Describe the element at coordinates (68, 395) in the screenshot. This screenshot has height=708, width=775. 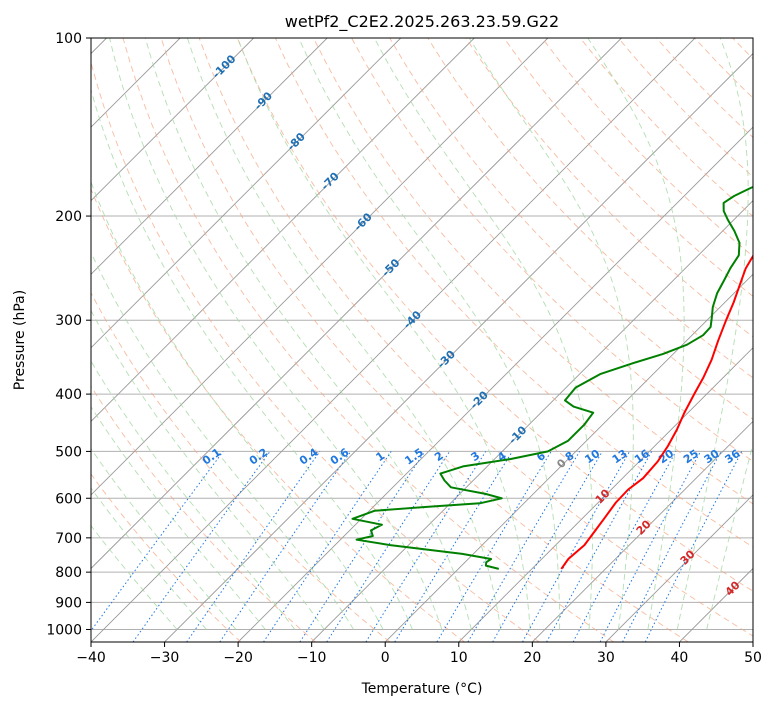
I see `y-tick-label: 400` at that location.